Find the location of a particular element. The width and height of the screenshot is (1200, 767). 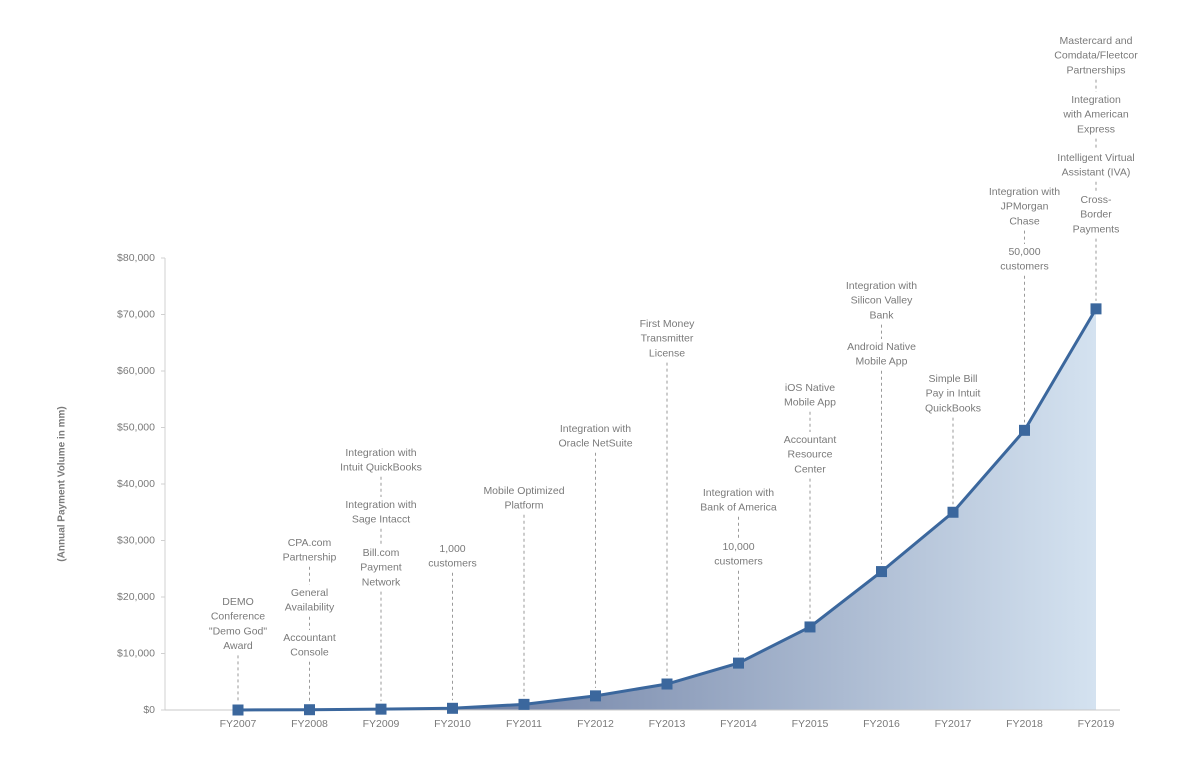

y-tick-label: $20,000 is located at coordinates (136, 597).